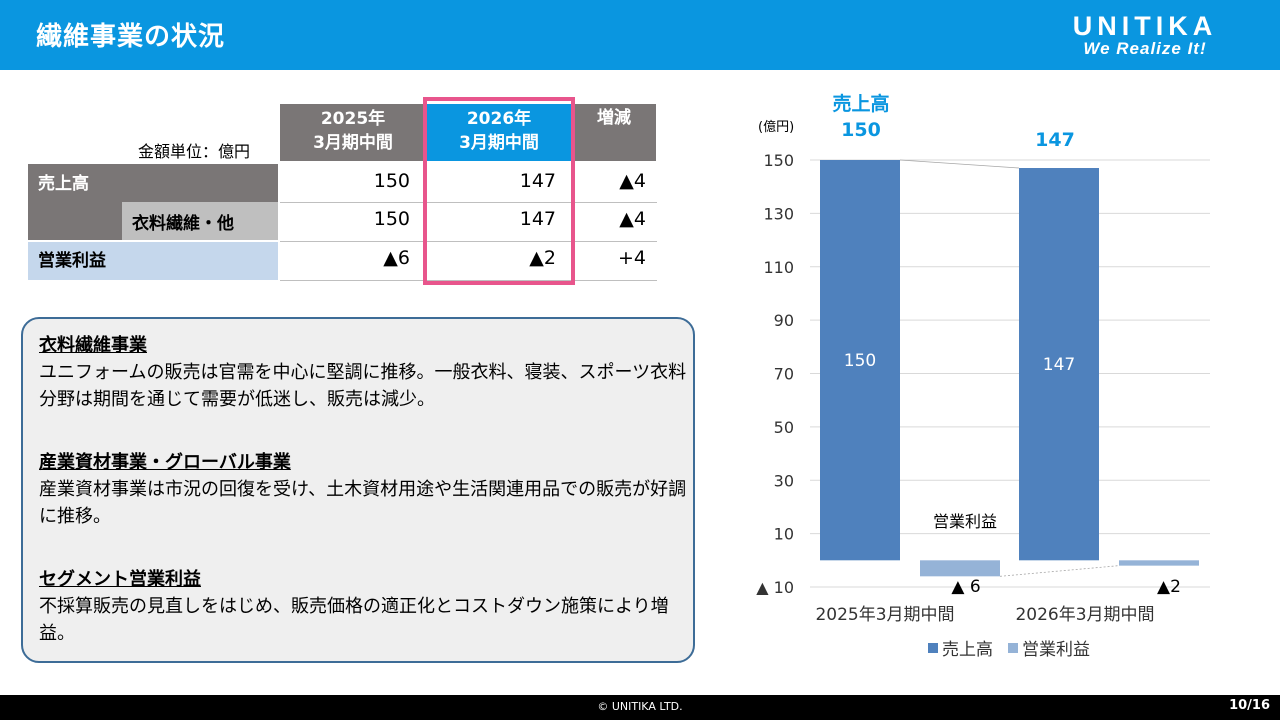 Image resolution: width=1280 pixels, height=720 pixels. What do you see at coordinates (1059, 571) in the screenshot?
I see `op-profit-connector-line` at bounding box center [1059, 571].